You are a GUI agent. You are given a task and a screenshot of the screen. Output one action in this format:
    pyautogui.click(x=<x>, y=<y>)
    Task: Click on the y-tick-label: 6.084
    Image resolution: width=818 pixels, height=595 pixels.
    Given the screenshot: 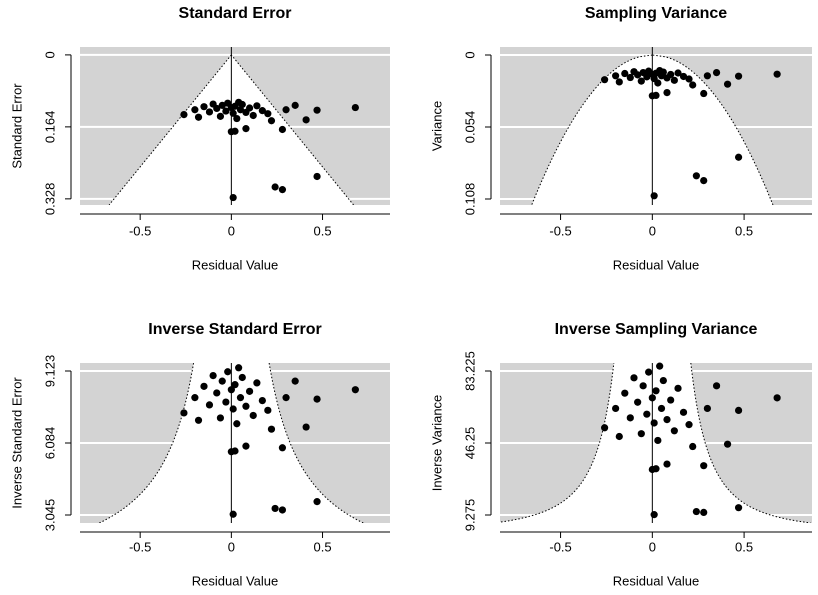 What is the action you would take?
    pyautogui.click(x=49, y=443)
    